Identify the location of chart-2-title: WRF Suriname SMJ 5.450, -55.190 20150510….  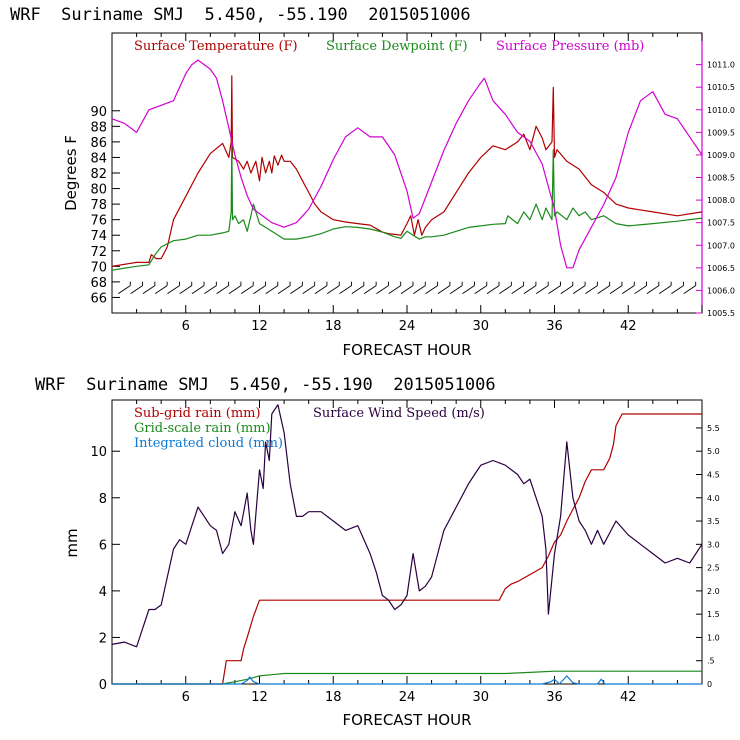
(265, 385).